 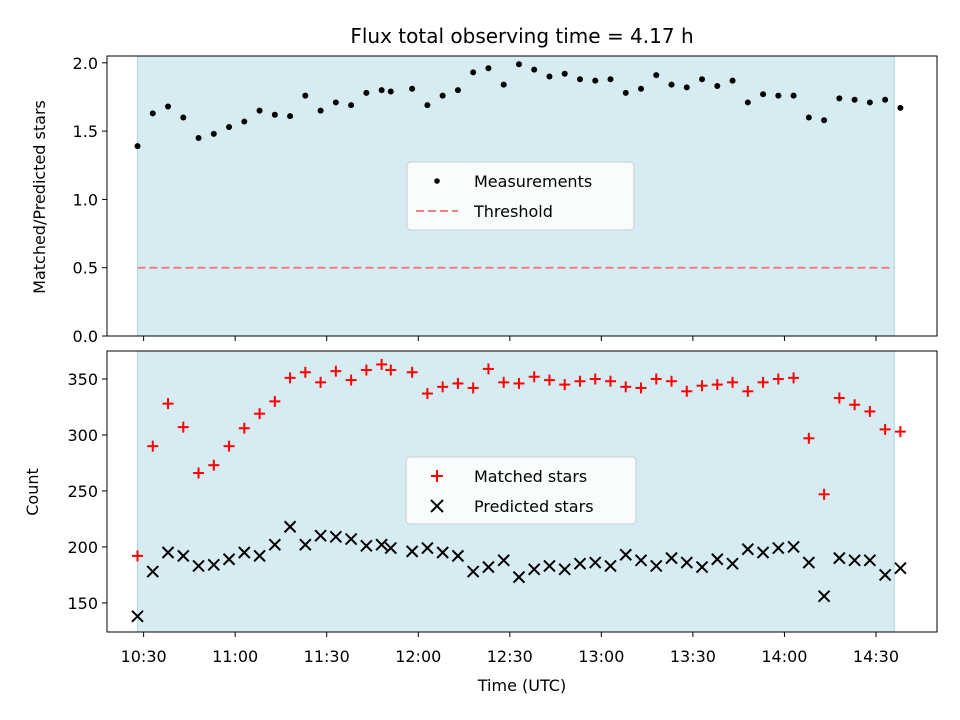 I want to click on top-y-tick-label: 0.0, so click(x=85, y=336).